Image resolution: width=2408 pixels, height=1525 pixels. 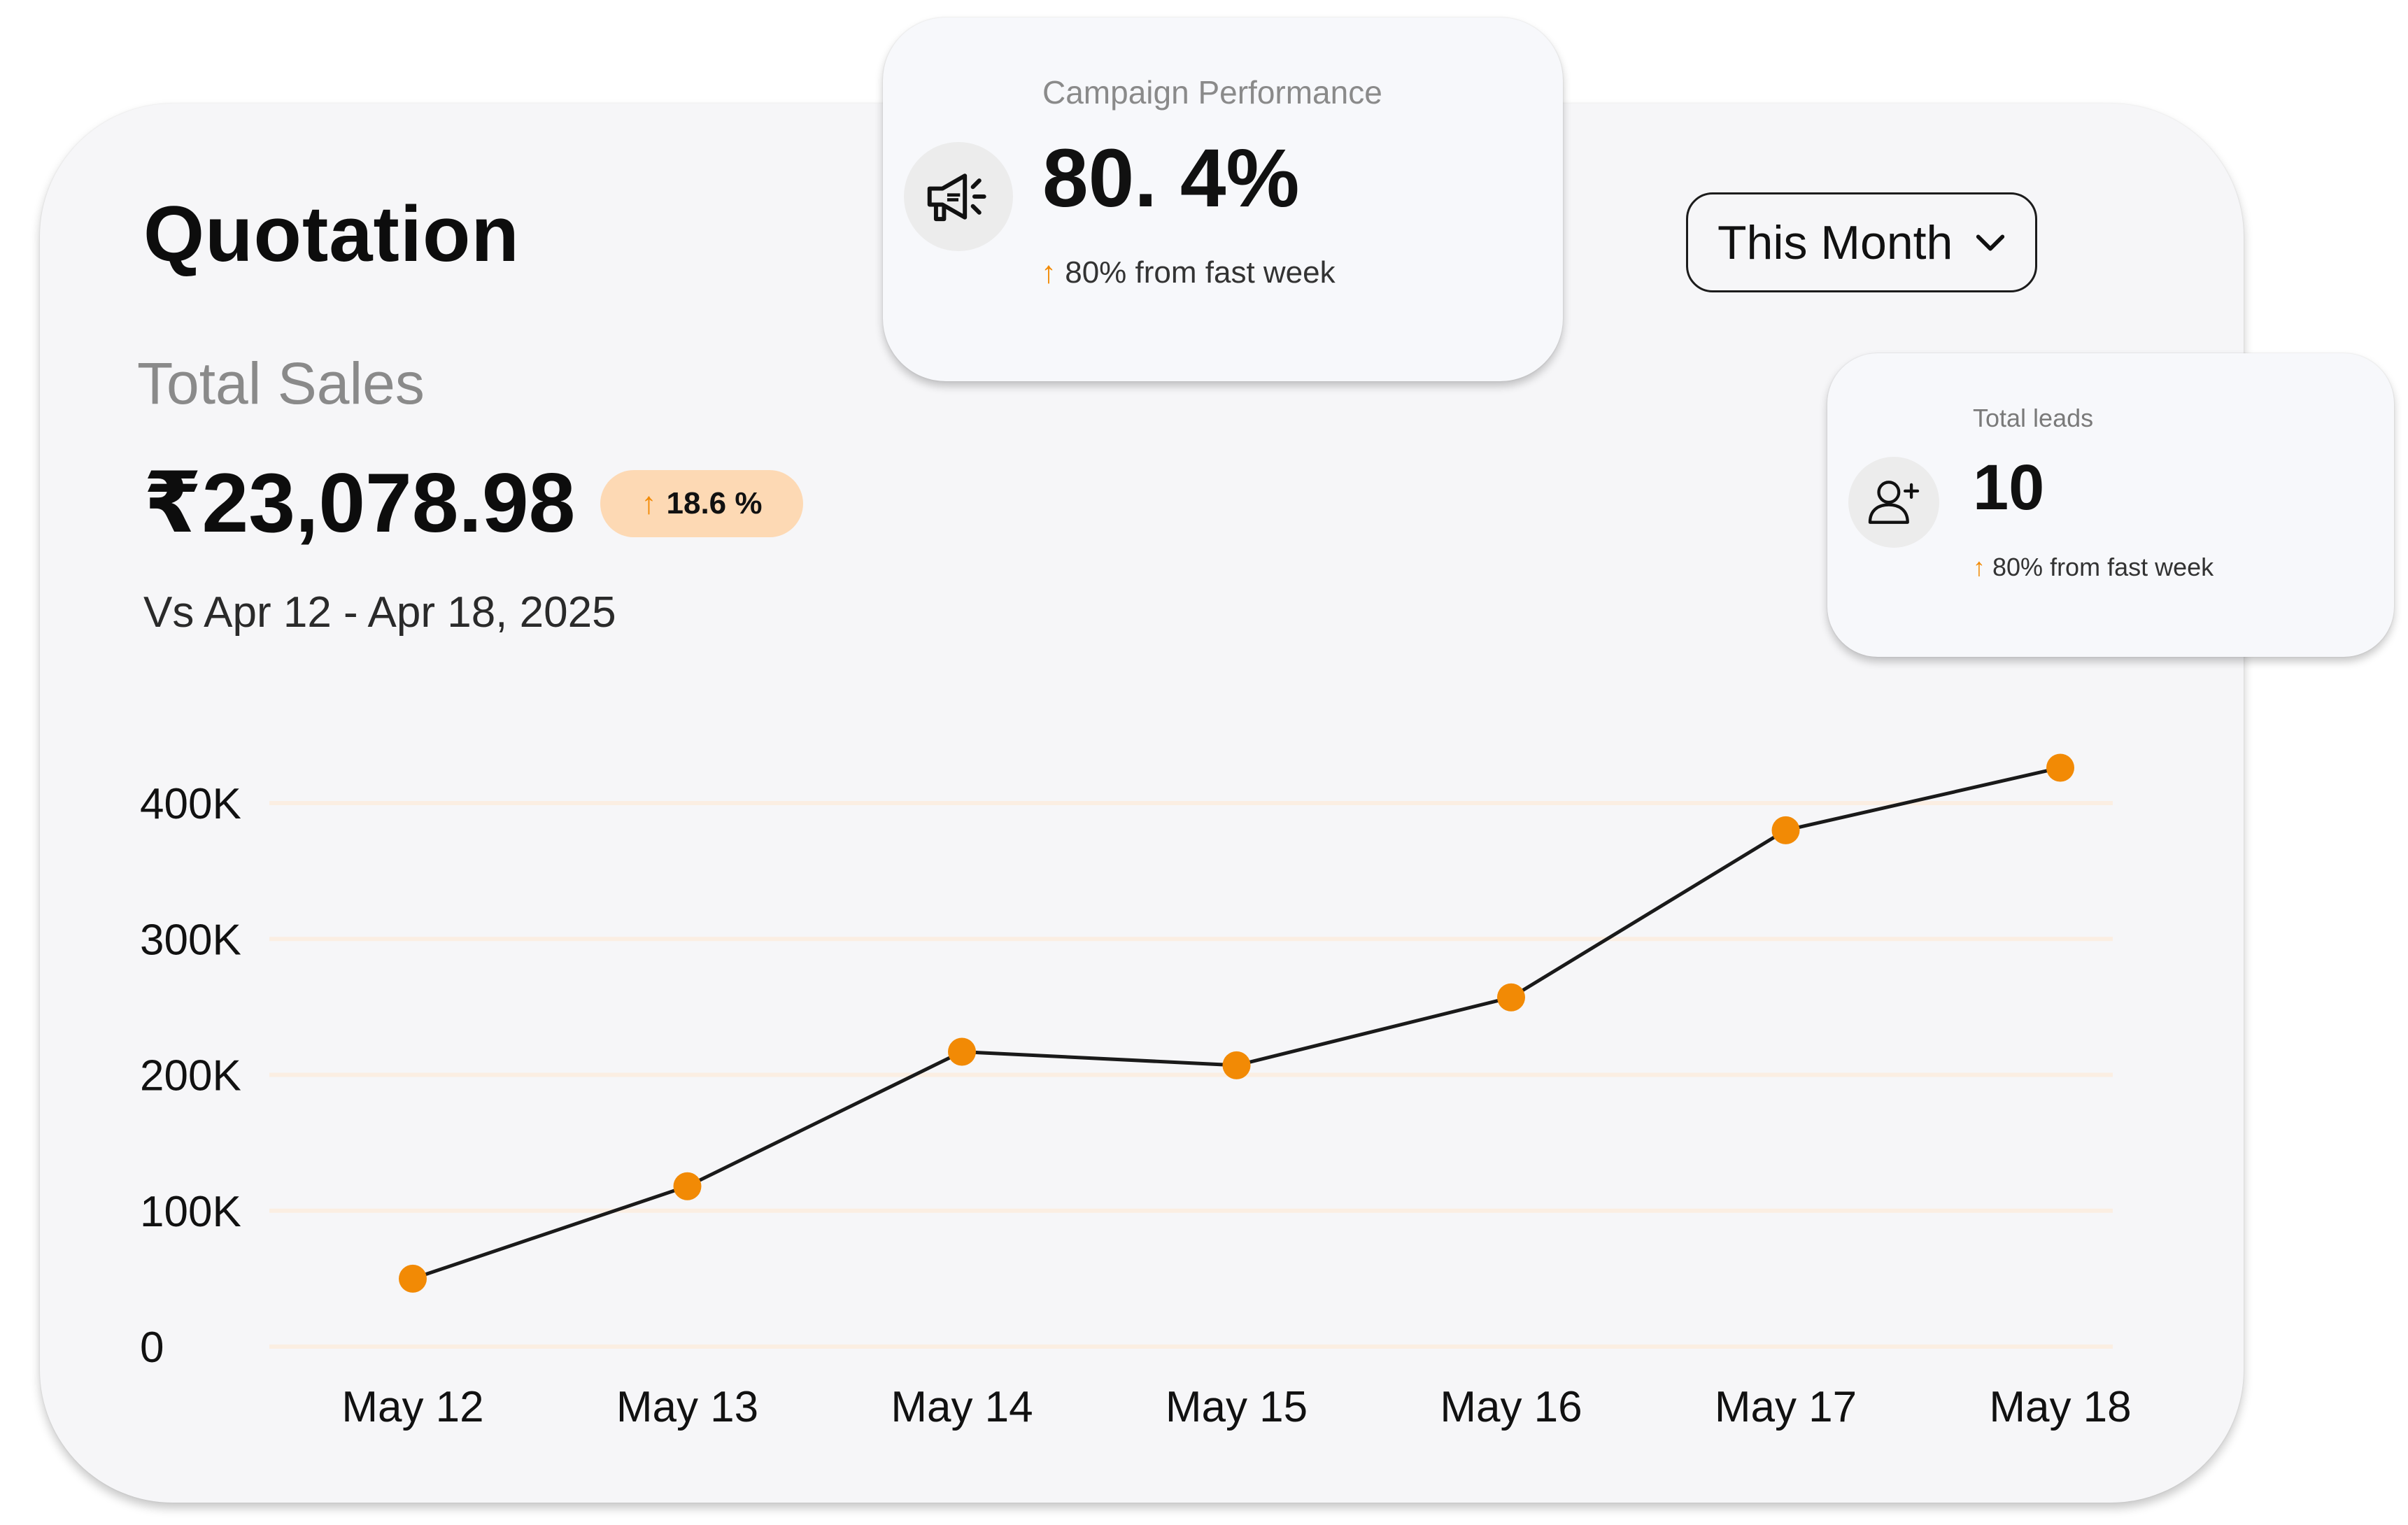 What do you see at coordinates (2060, 1407) in the screenshot?
I see `x-tick-label: May 18` at bounding box center [2060, 1407].